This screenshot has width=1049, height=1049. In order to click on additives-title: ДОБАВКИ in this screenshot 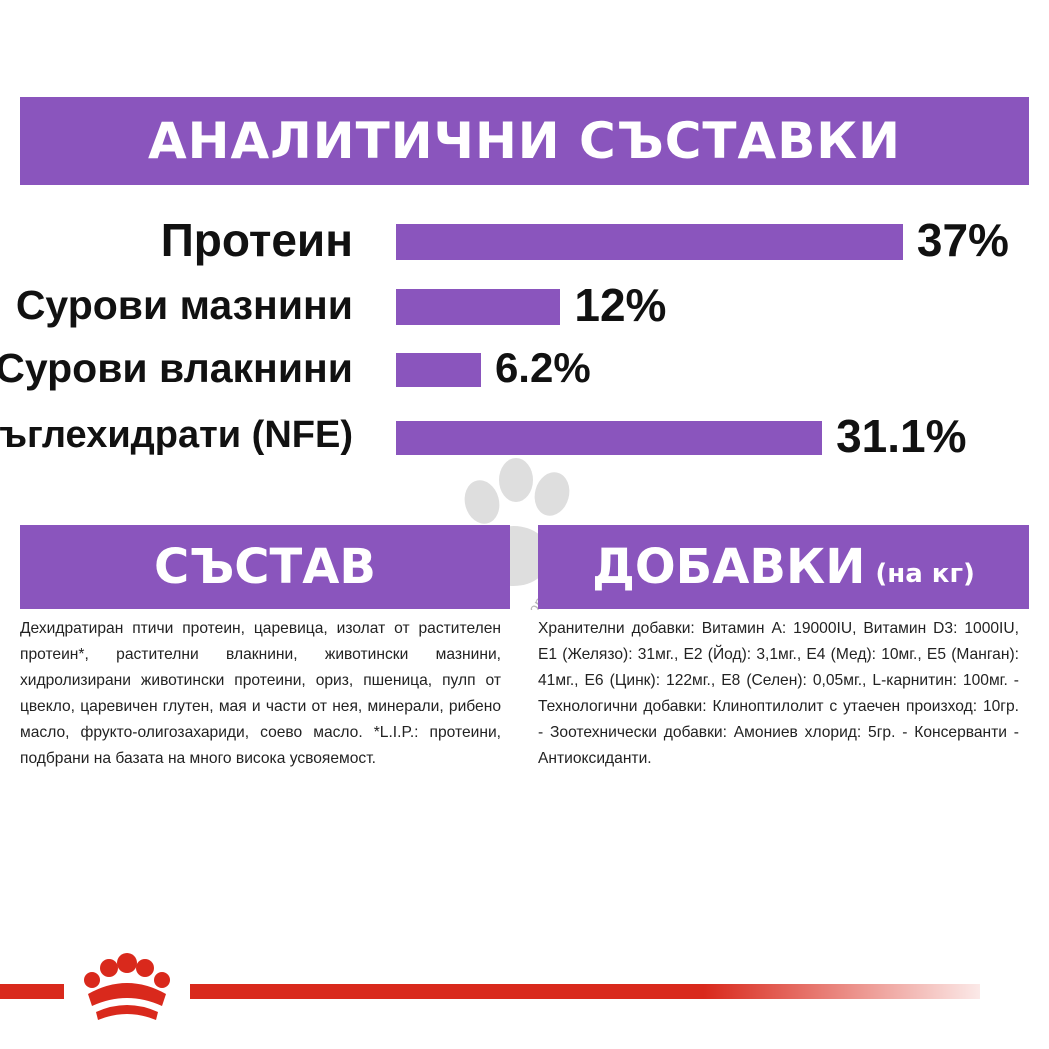, I will do `click(729, 567)`.